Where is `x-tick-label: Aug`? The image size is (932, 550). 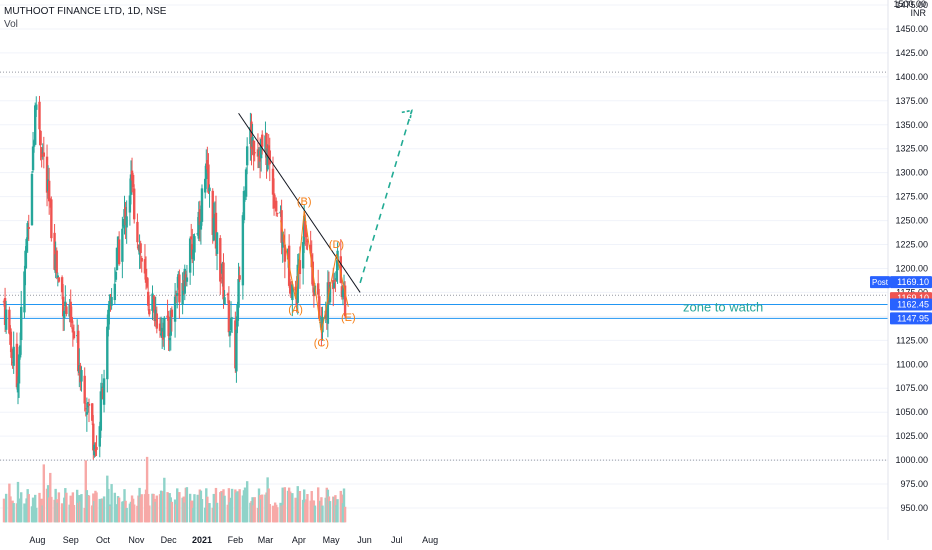 x-tick-label: Aug is located at coordinates (37, 540).